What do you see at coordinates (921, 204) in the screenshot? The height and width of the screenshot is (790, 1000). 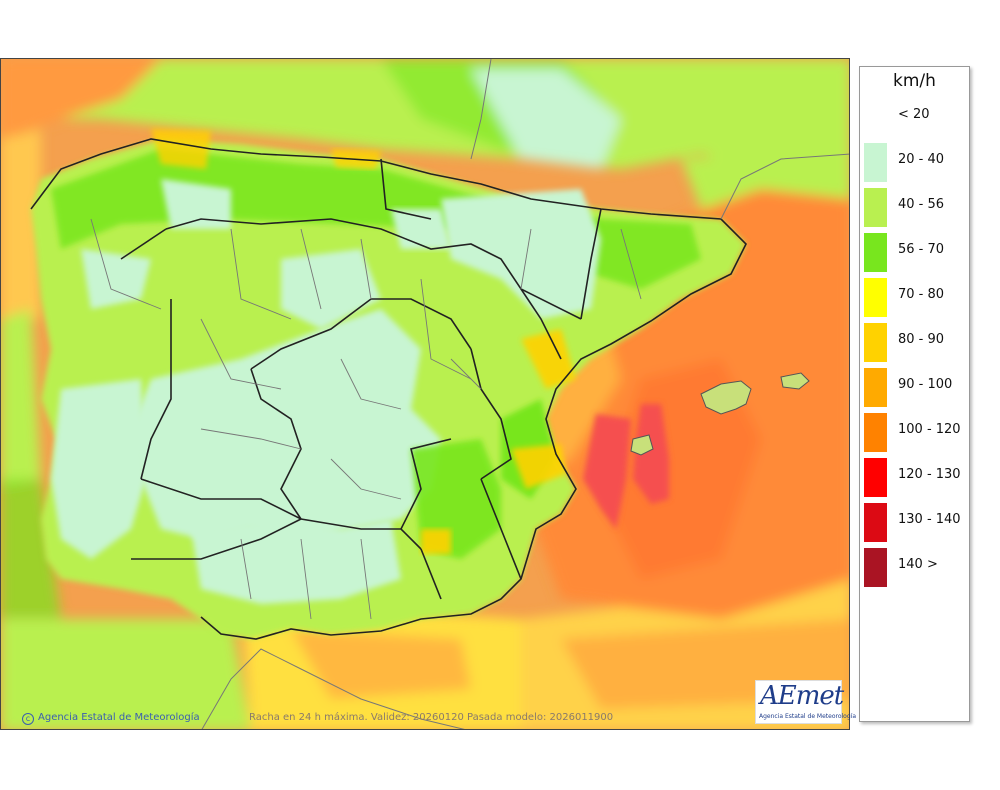 I see `legend-label: 40 - 56` at bounding box center [921, 204].